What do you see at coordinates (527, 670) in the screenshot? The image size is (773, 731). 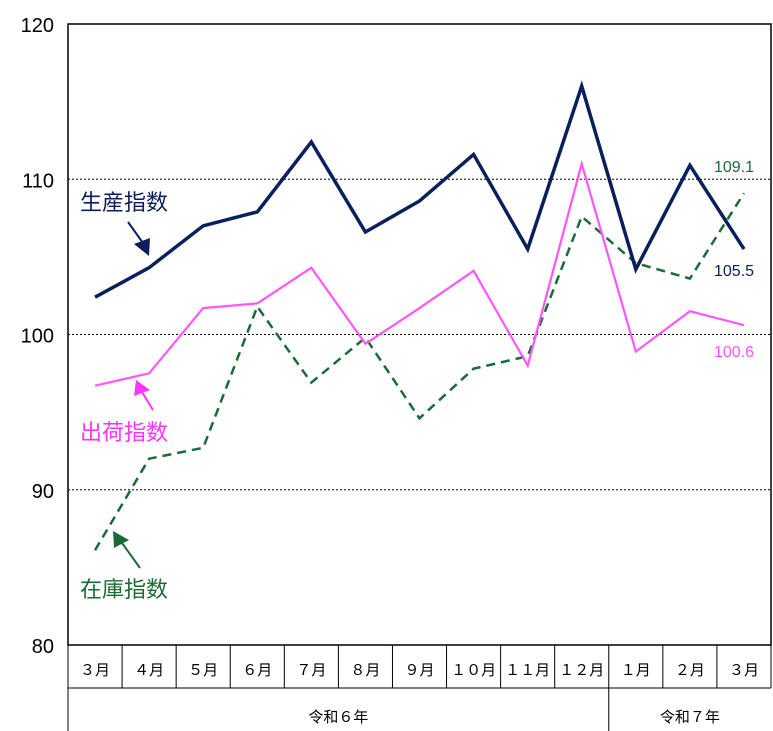 I see `x-tick-label: １１月` at bounding box center [527, 670].